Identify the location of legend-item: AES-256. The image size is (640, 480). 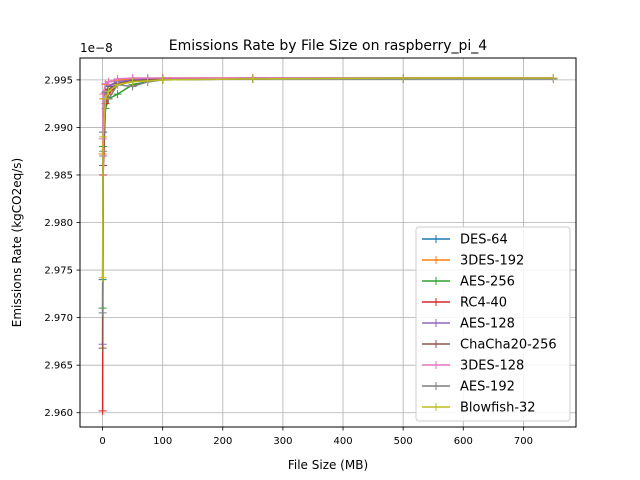
(468, 282).